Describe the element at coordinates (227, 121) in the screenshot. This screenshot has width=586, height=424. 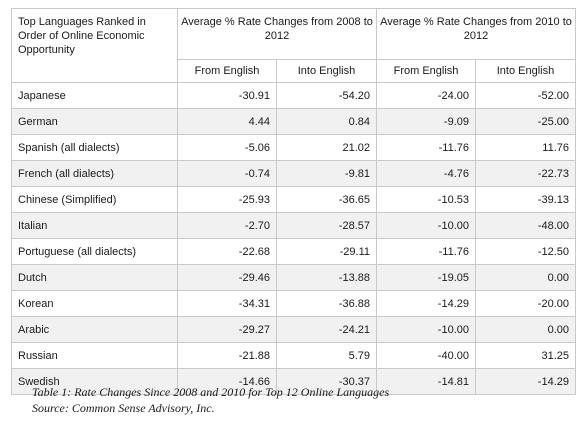
I see `value-cell: 4.44` at that location.